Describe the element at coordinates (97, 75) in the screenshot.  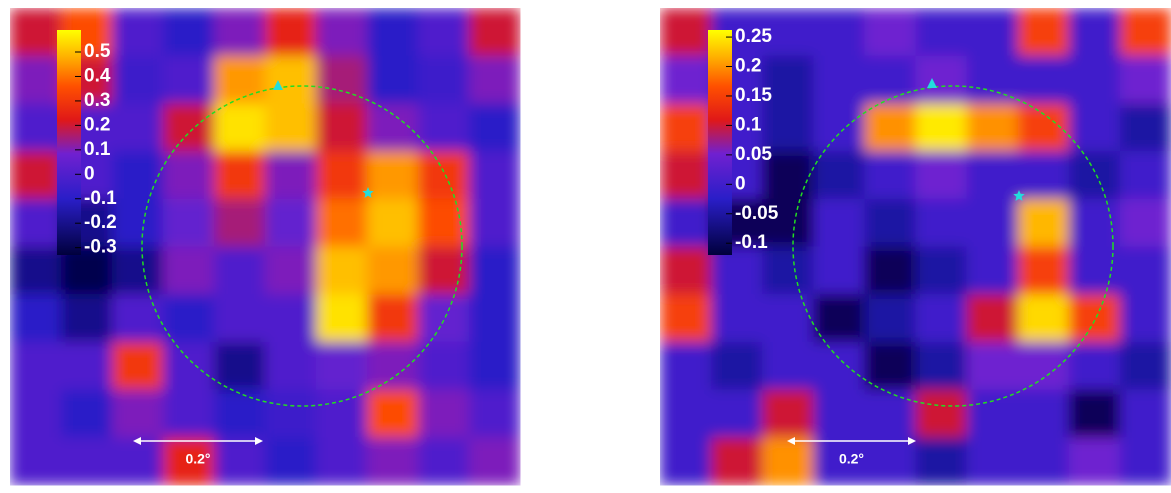
I see `colorbar-tick-label: 0.4` at that location.